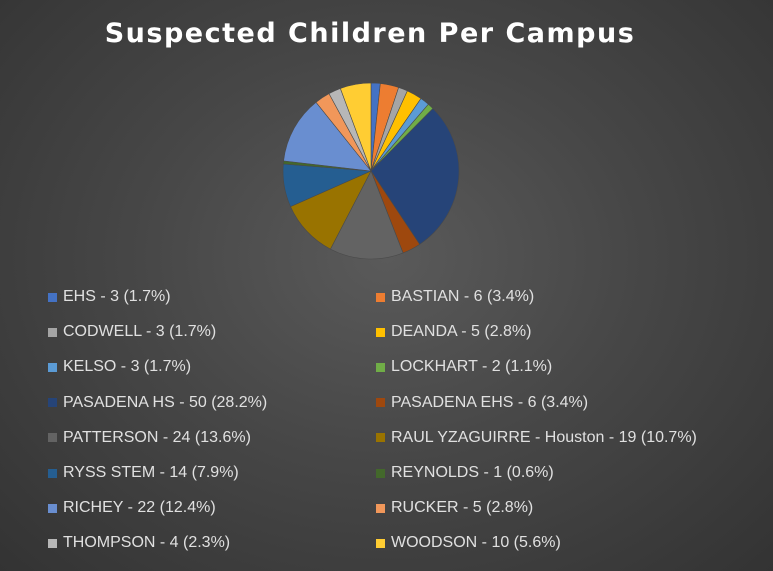  I want to click on legend-item: EHS - 3 (1.7%), so click(109, 297).